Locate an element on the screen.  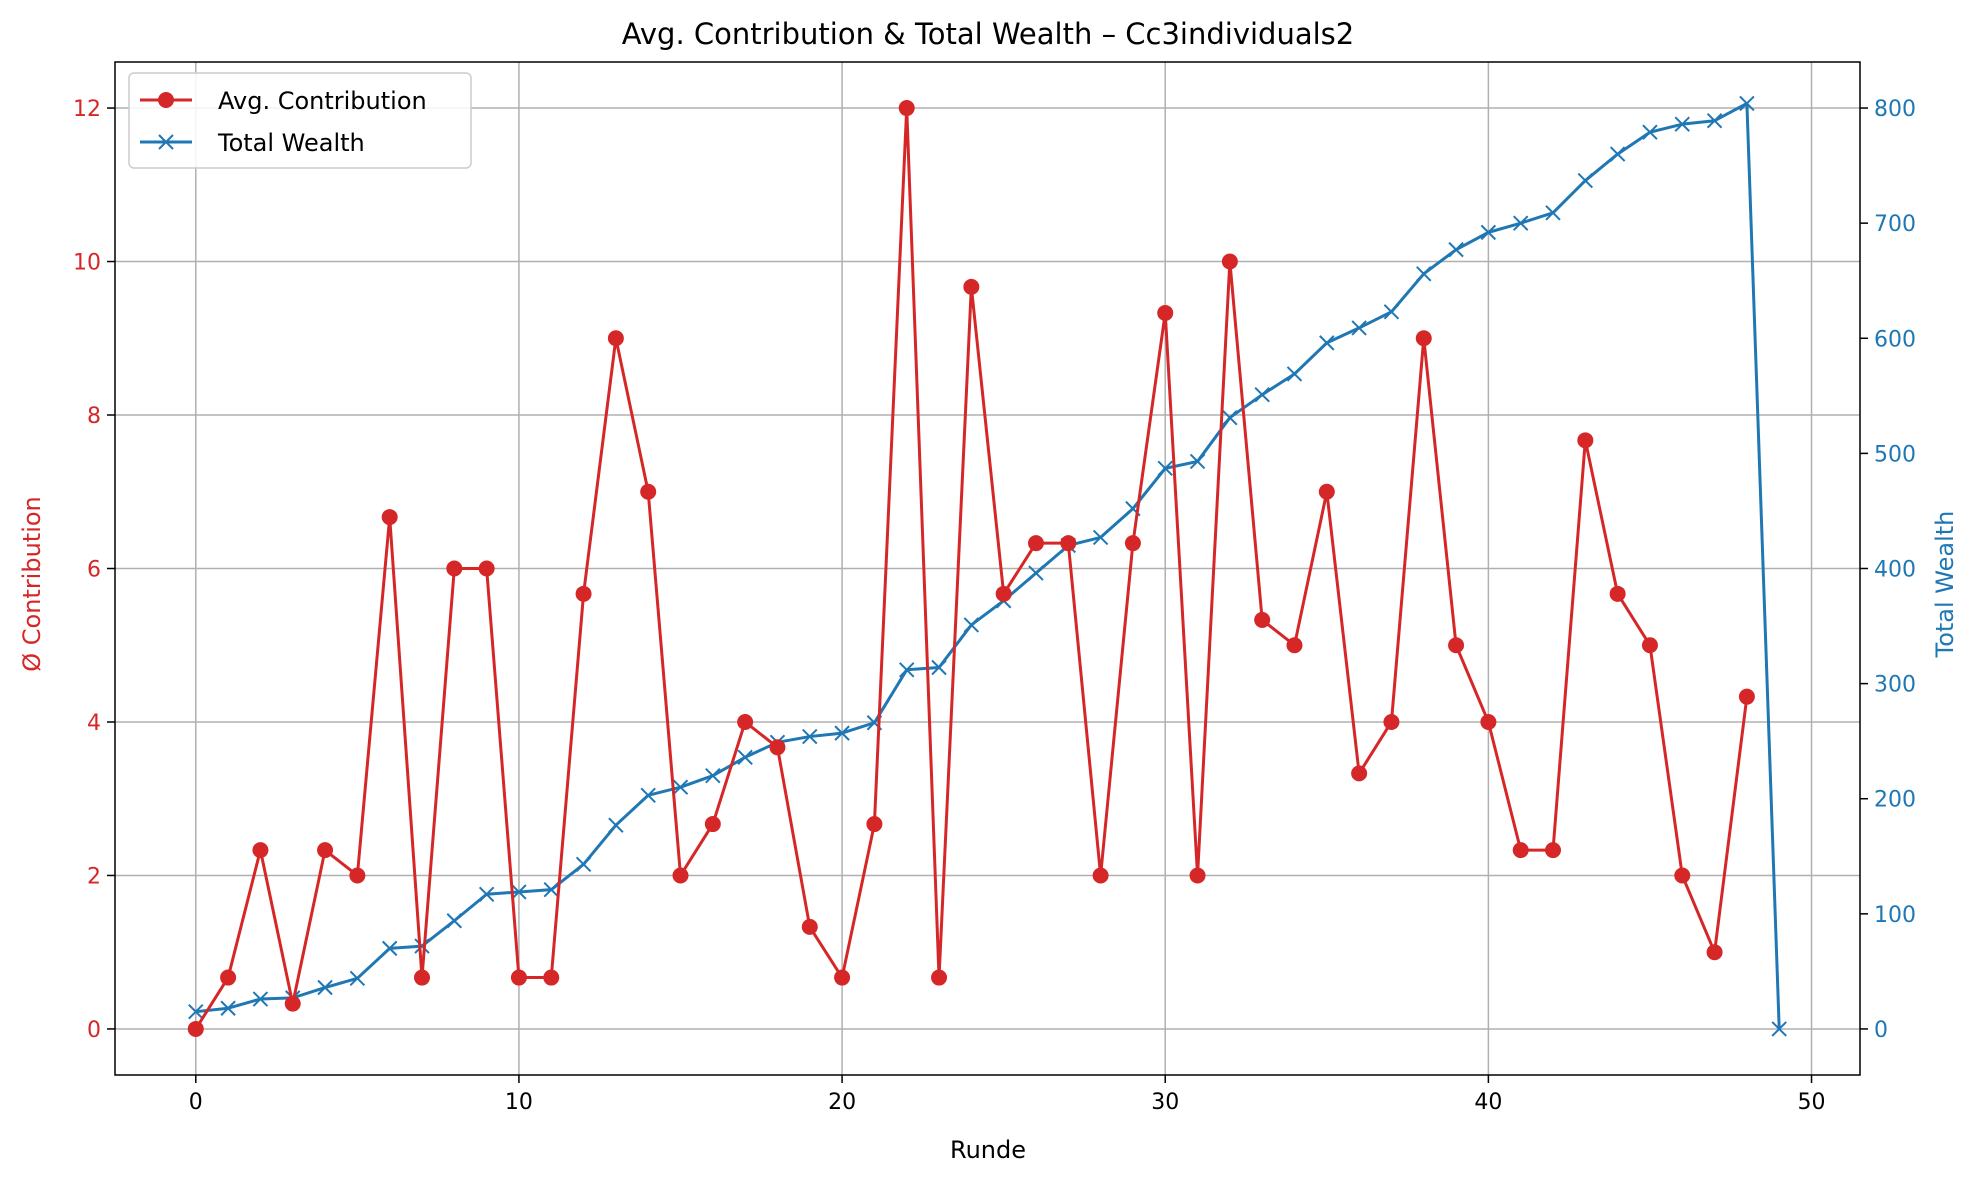
y-left-tick-label: 0 is located at coordinates (94, 1030).